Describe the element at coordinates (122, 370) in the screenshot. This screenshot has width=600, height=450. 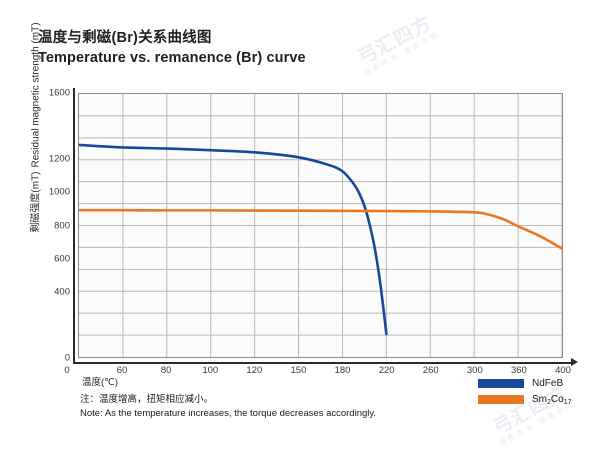
I see `x-tick-60: 60` at that location.